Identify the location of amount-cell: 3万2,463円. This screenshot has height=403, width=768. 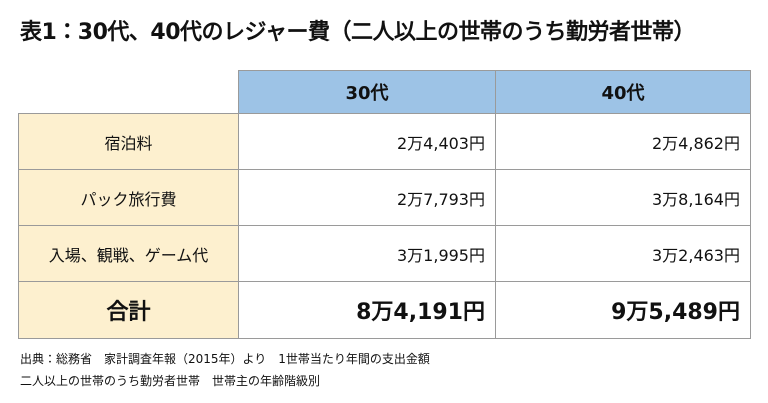
(623, 253).